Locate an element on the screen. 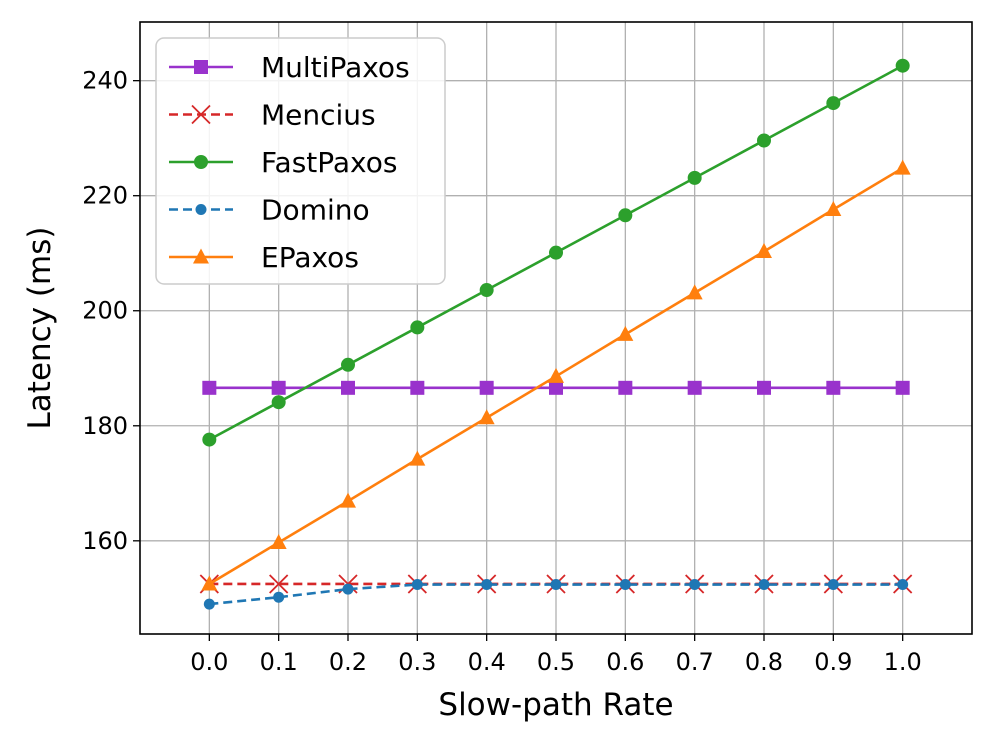 The height and width of the screenshot is (747, 996). y-tick-label: 180 is located at coordinates (105, 426).